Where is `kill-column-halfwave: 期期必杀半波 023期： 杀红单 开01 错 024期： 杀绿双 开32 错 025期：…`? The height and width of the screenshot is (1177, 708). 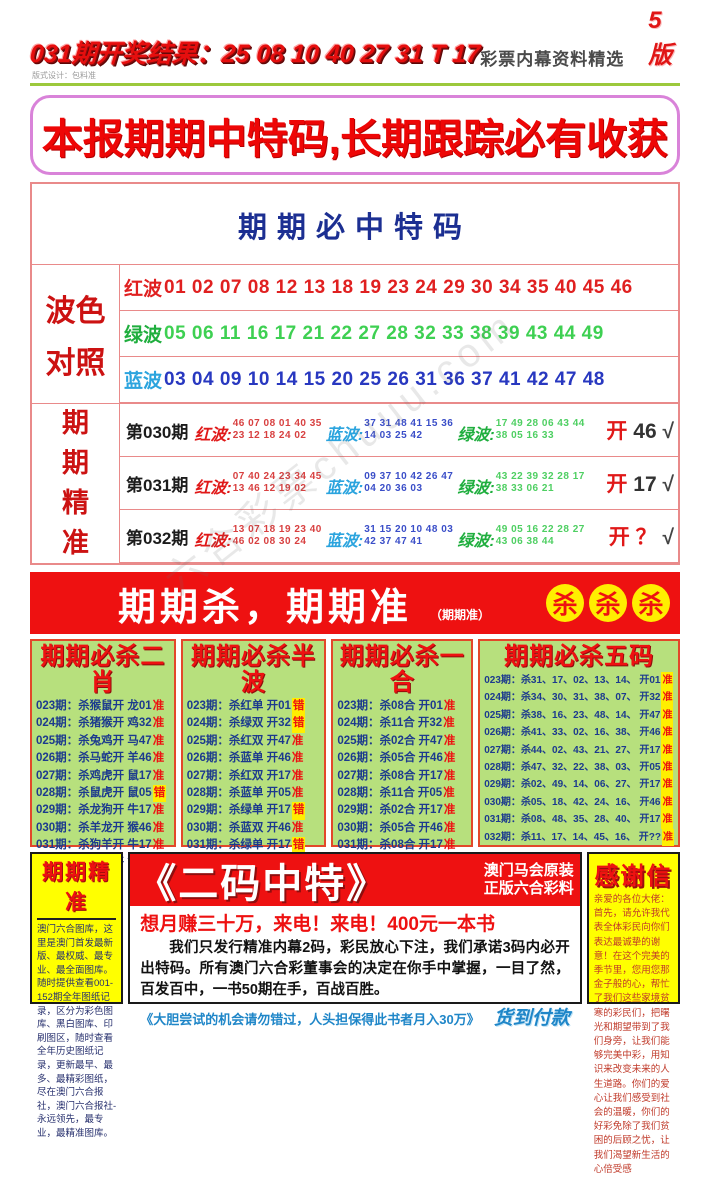
kill-column-halfwave: 期期必杀半波 023期： 杀红单 开01 错 024期： 杀绿双 开32 错 025期：… is located at coordinates (253, 754).